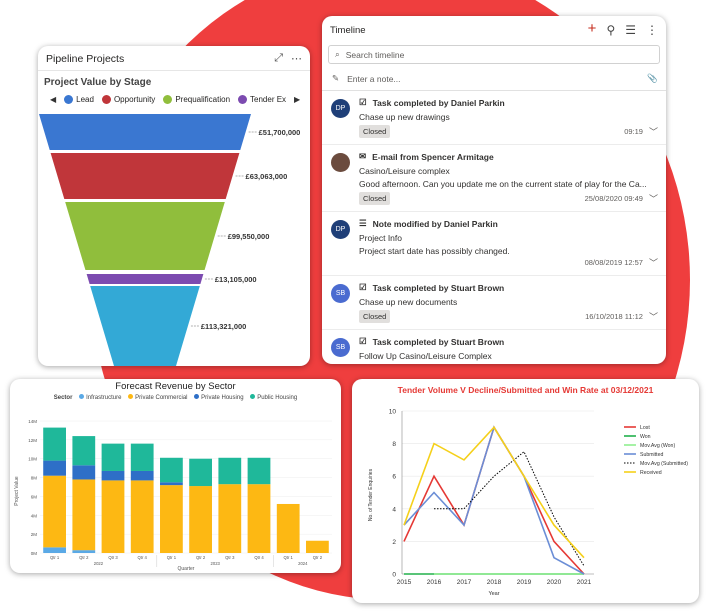 This screenshot has width=709, height=613. What do you see at coordinates (99, 563) in the screenshot?
I see `year-label: 2022` at bounding box center [99, 563].